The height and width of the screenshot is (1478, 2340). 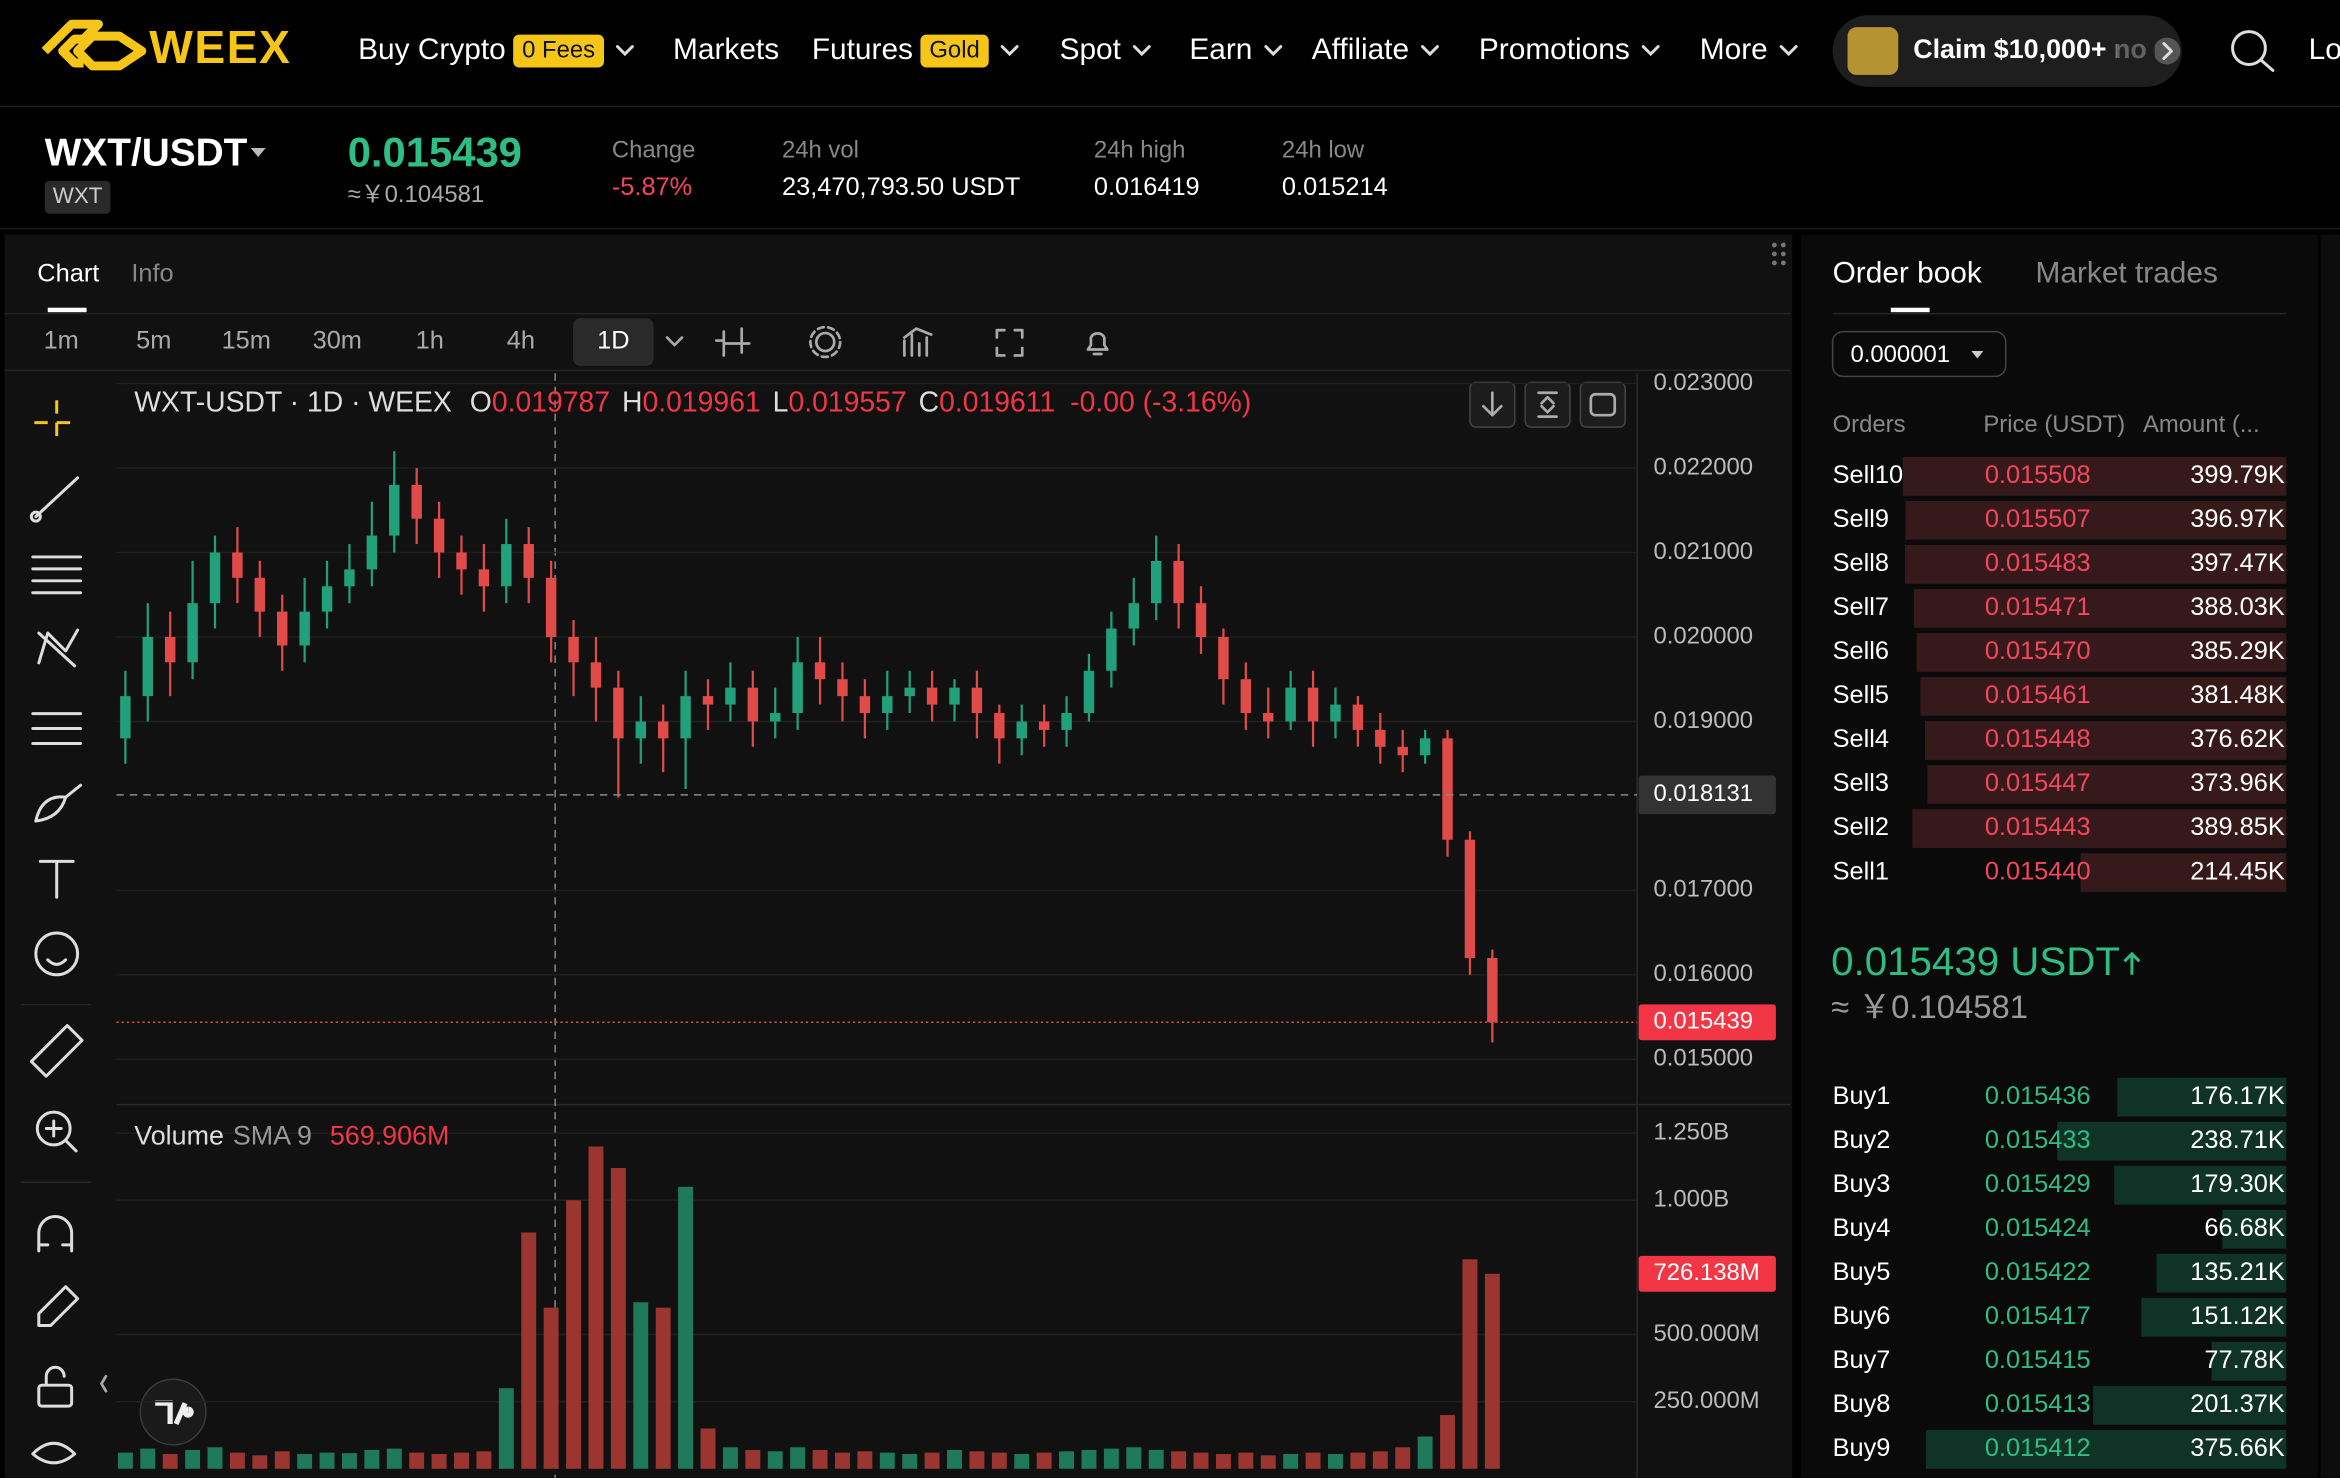 What do you see at coordinates (68, 274) in the screenshot?
I see `chart-tab: Chart` at bounding box center [68, 274].